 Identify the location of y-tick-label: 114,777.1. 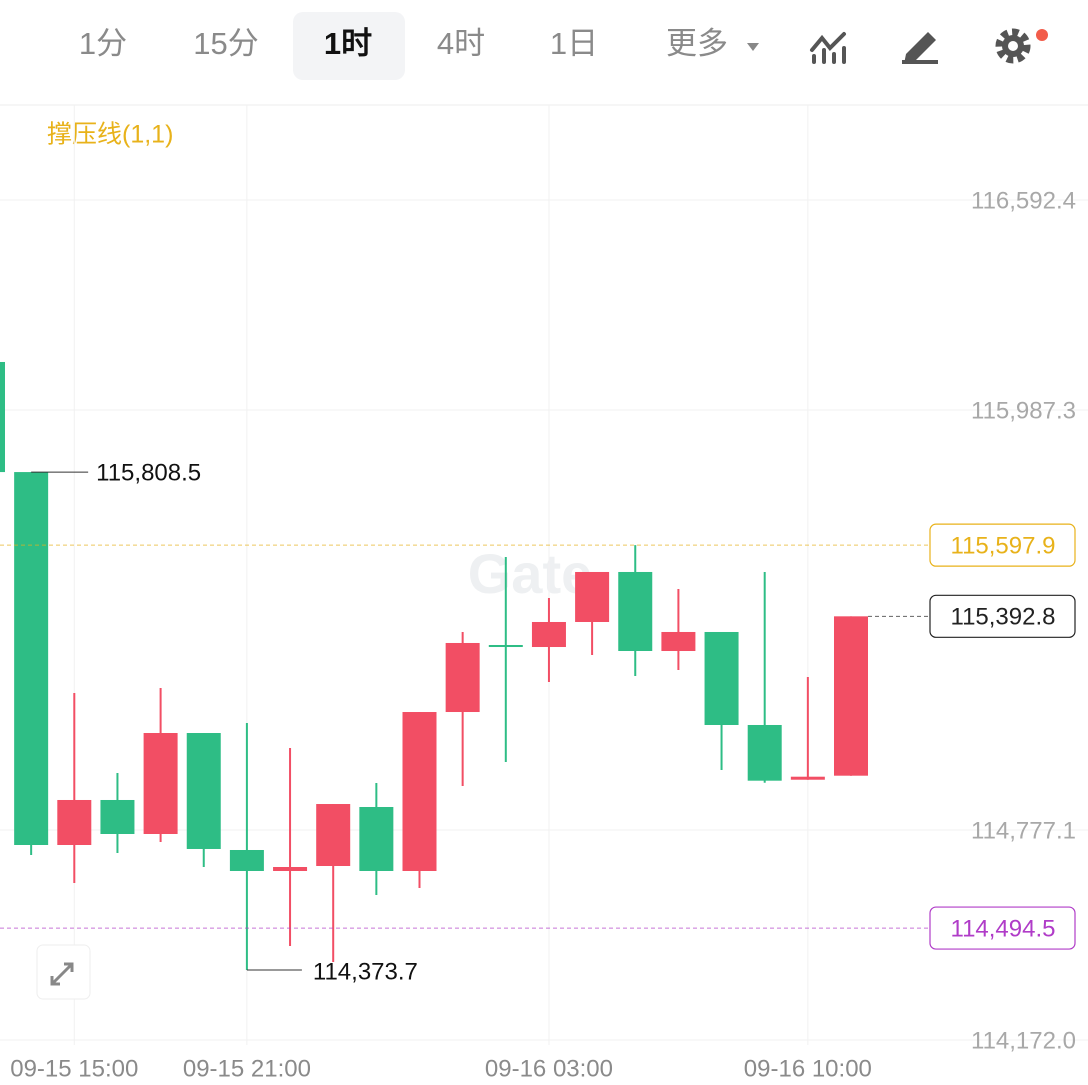
(1023, 830).